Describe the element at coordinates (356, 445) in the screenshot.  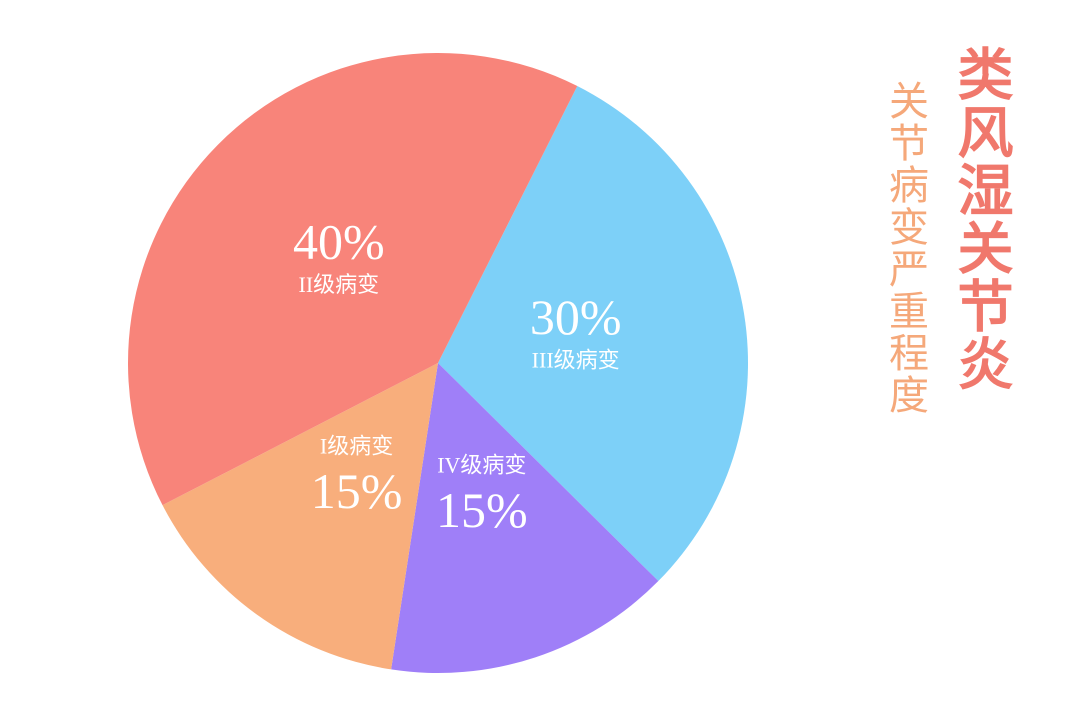
I see `category-label: I级病变` at that location.